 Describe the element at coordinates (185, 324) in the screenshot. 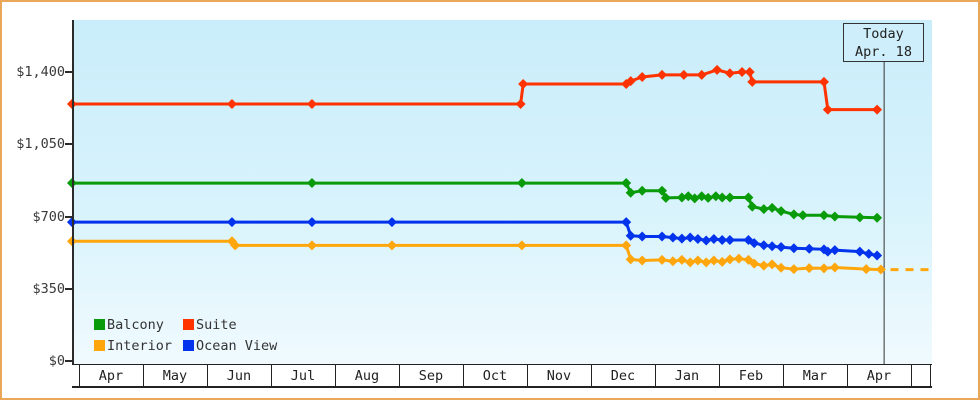

I see `legend-row: Balcony Suite` at that location.